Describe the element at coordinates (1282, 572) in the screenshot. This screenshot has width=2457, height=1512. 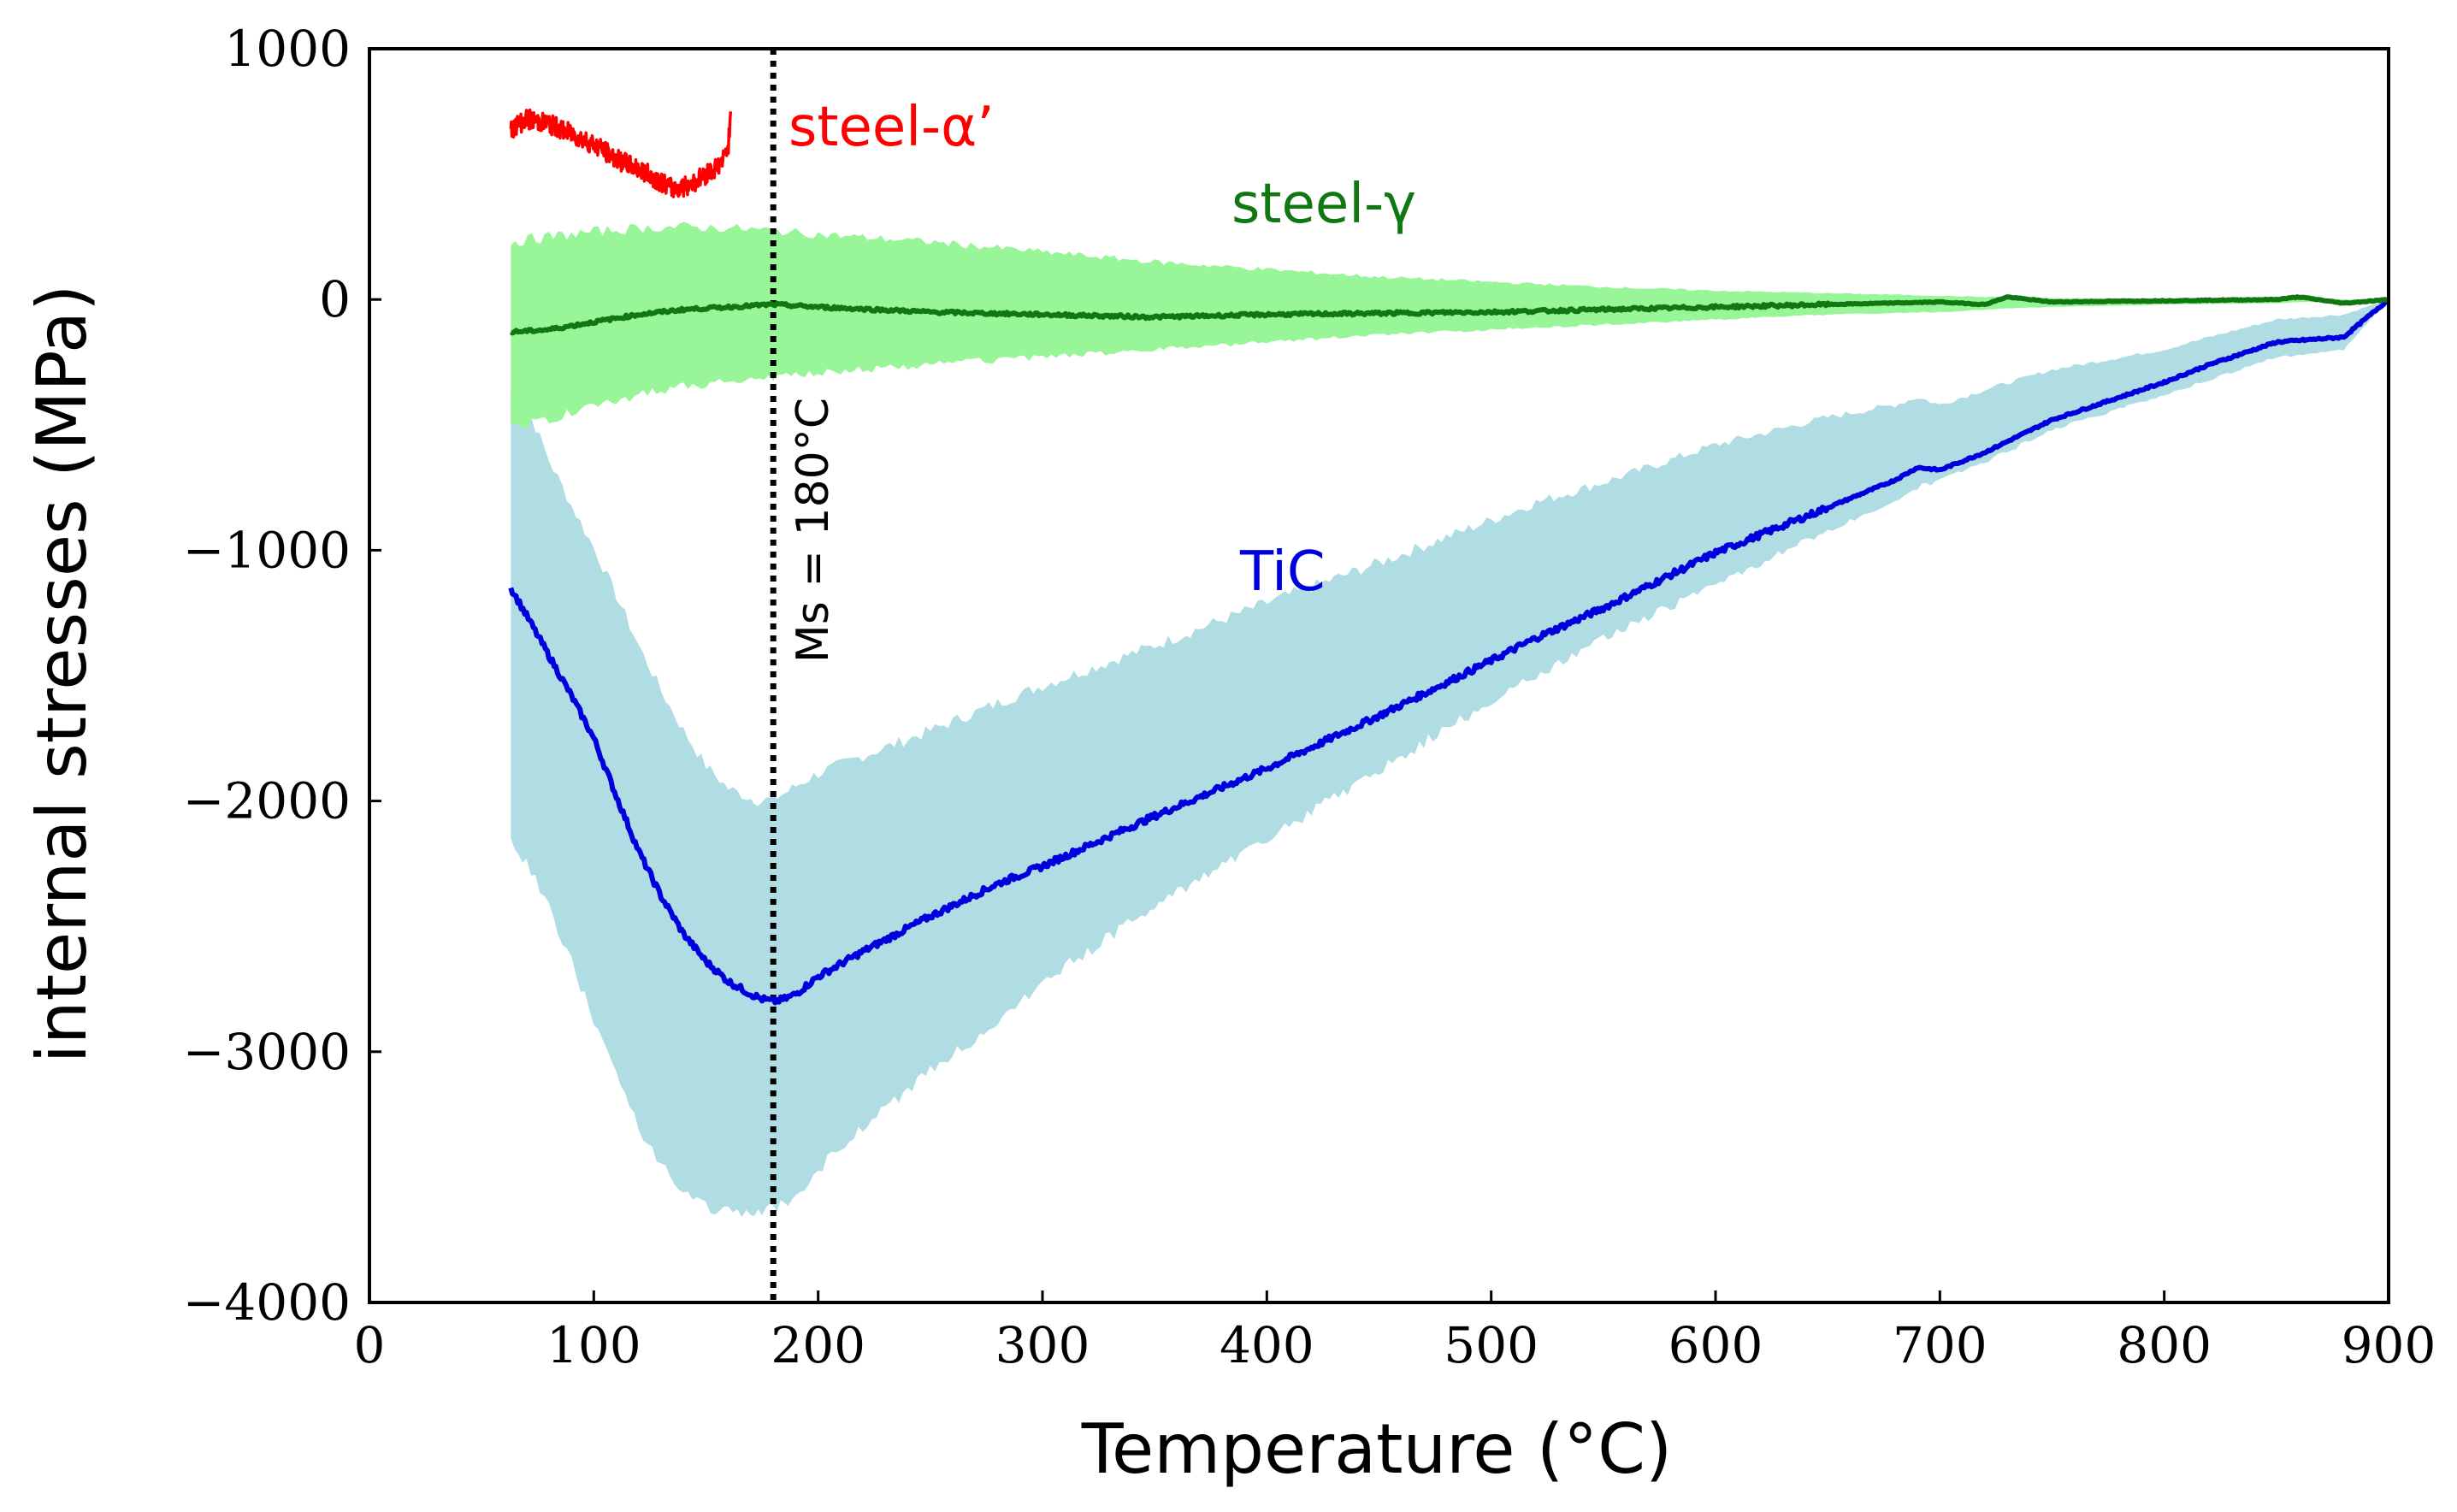
I see `series-label-tic: TiC` at that location.